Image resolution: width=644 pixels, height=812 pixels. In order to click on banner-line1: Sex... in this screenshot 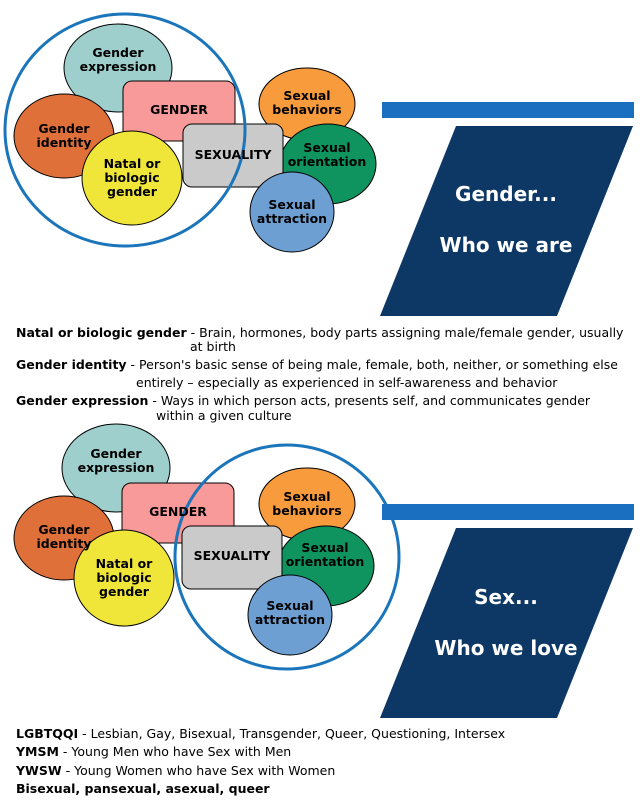, I will do `click(506, 597)`.